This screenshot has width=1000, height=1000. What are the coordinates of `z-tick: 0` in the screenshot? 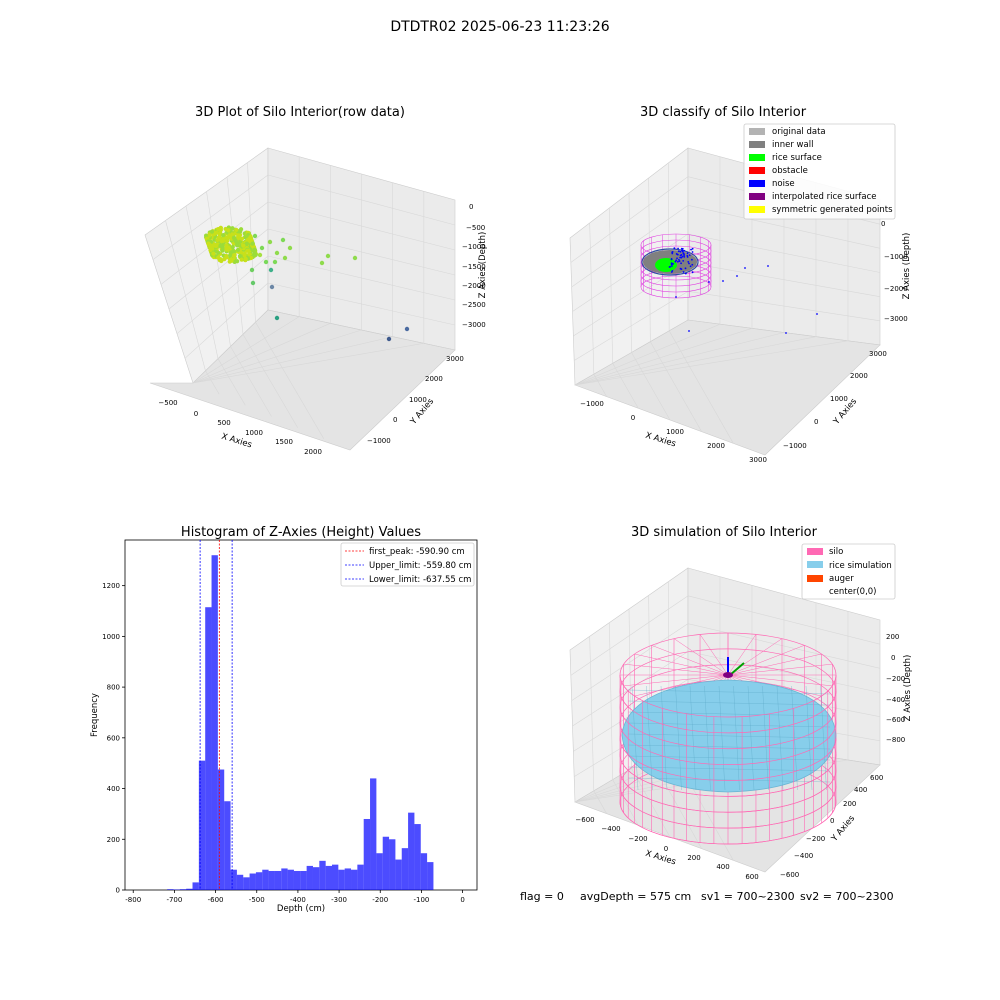 It's located at (883, 224).